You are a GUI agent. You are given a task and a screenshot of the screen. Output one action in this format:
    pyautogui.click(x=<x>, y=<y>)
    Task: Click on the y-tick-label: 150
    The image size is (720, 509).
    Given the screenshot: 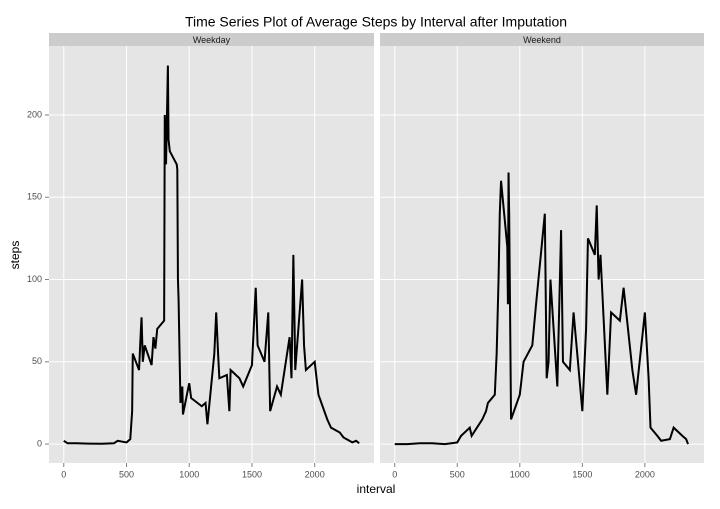 What is the action you would take?
    pyautogui.click(x=34, y=197)
    